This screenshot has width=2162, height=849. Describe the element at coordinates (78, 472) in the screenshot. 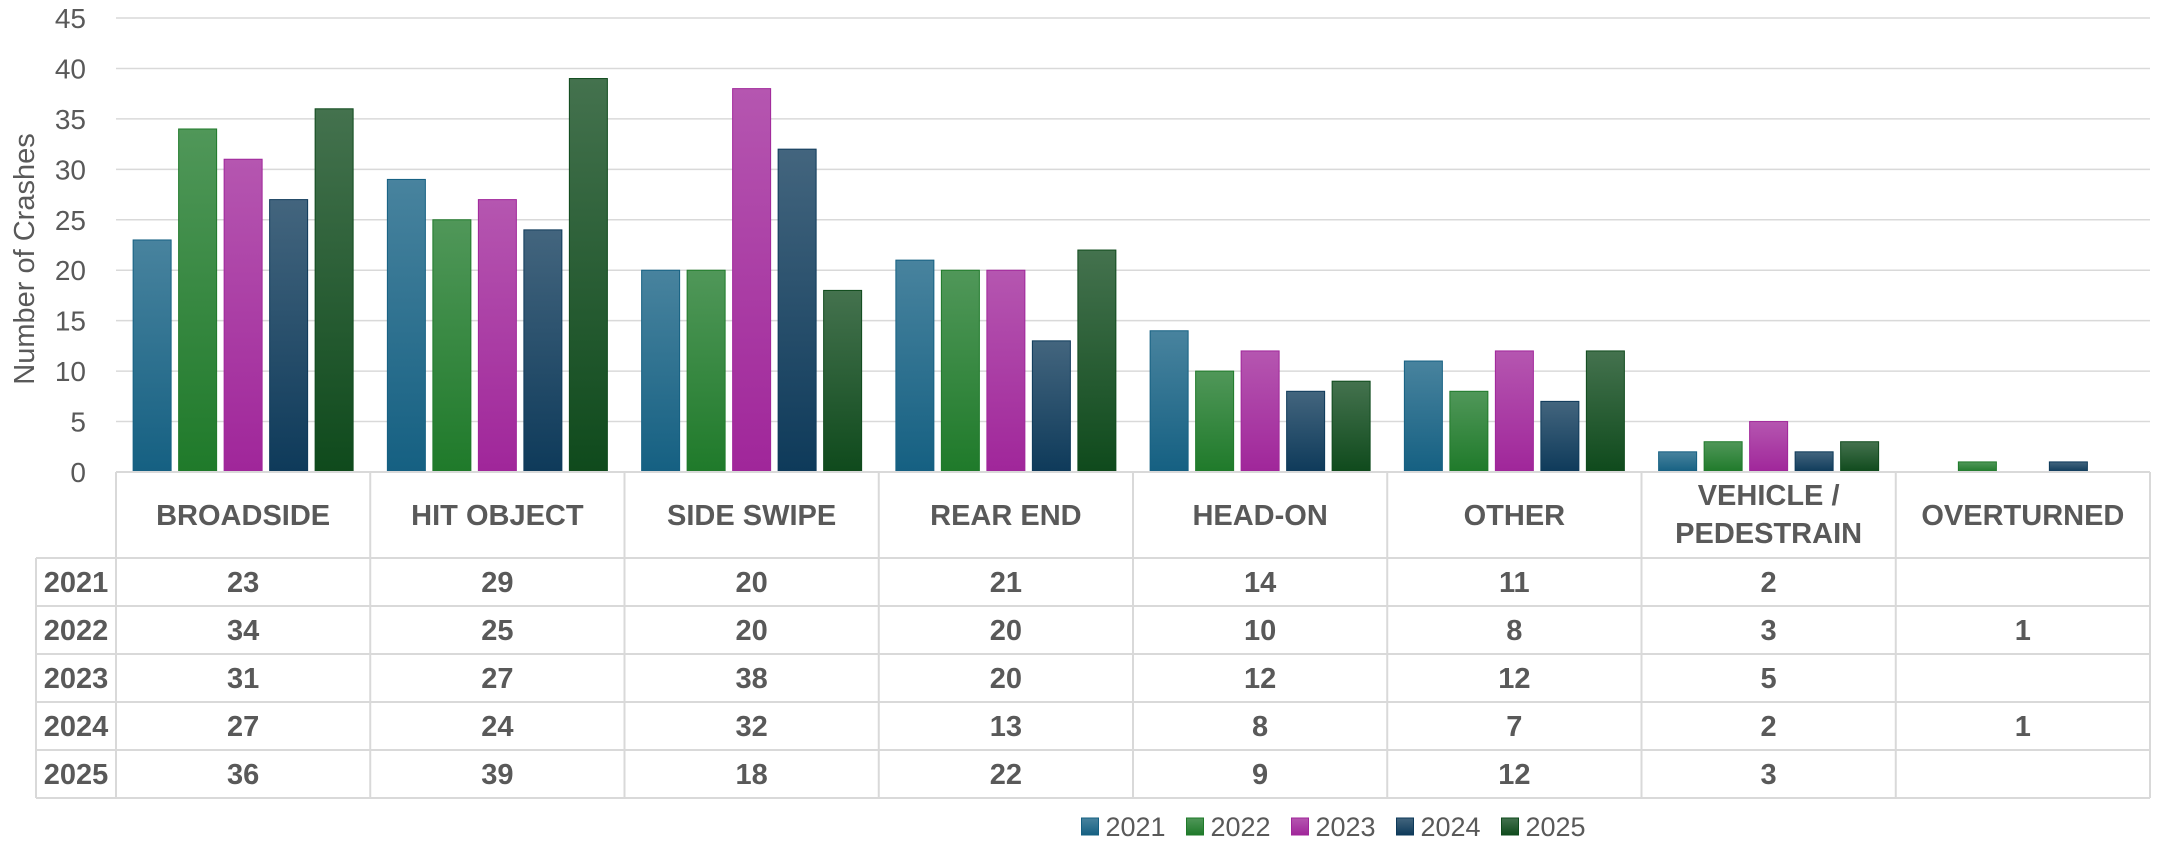

I see `y-tick-label: 0` at that location.